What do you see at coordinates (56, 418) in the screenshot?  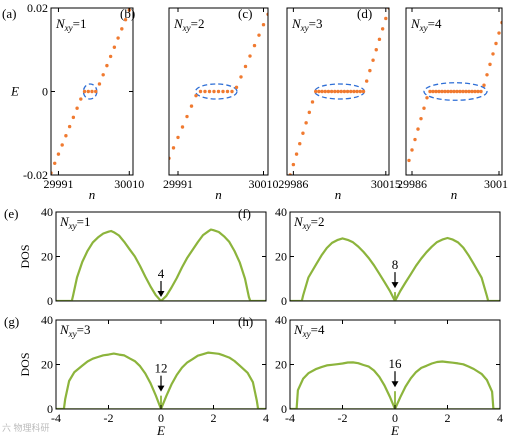 I see `x-tick-label: -4` at bounding box center [56, 418].